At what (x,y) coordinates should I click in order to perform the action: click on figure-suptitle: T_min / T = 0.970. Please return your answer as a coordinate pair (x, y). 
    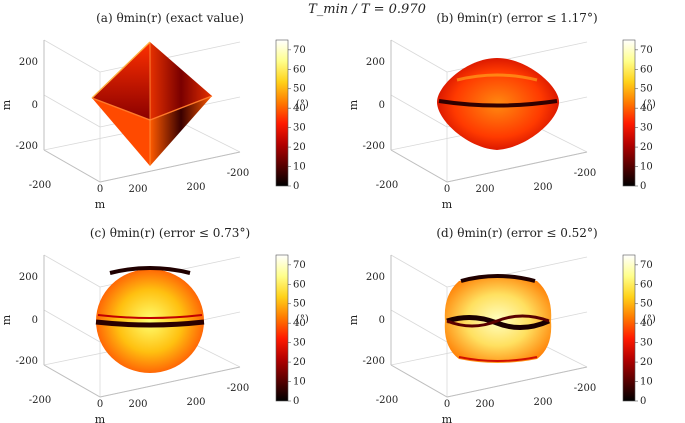
    Looking at the image, I should click on (367, 9).